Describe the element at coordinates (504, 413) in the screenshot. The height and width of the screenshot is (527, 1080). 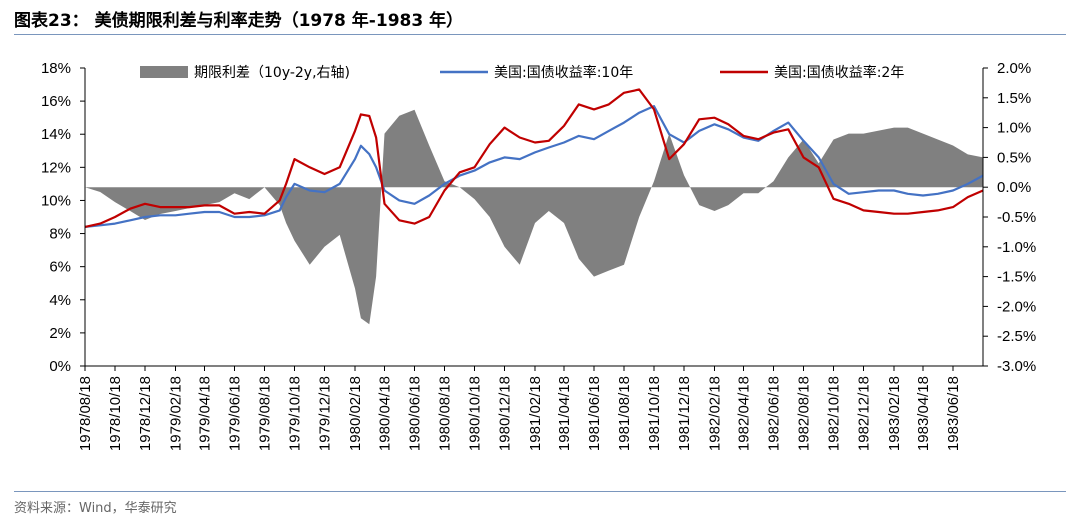
I see `x-tick-label: 1980/12/18` at that location.